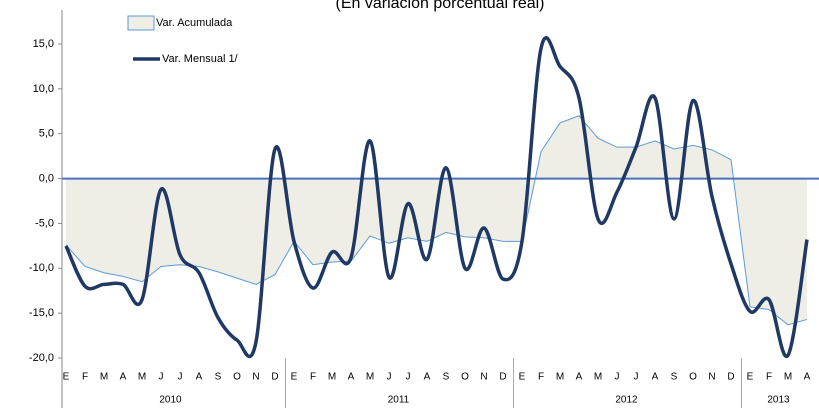 The image size is (819, 408). Describe the element at coordinates (778, 400) in the screenshot. I see `year-label: 2013` at that location.